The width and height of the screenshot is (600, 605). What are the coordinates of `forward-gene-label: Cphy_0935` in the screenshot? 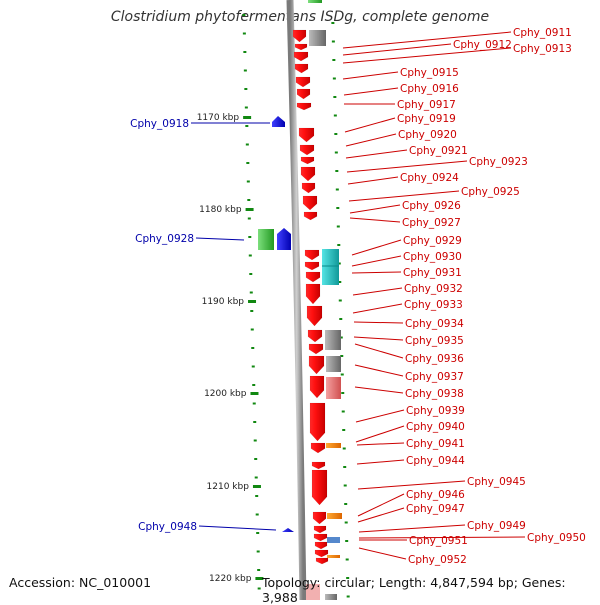 It's located at (434, 341).